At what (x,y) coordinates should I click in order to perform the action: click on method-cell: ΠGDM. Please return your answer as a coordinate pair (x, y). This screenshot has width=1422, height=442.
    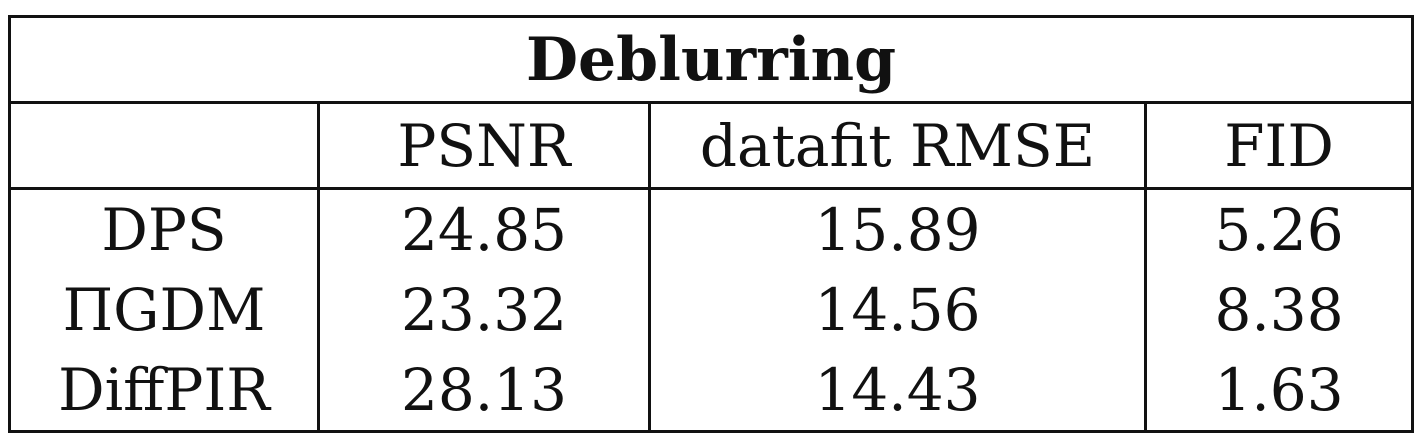
    Looking at the image, I should click on (164, 310).